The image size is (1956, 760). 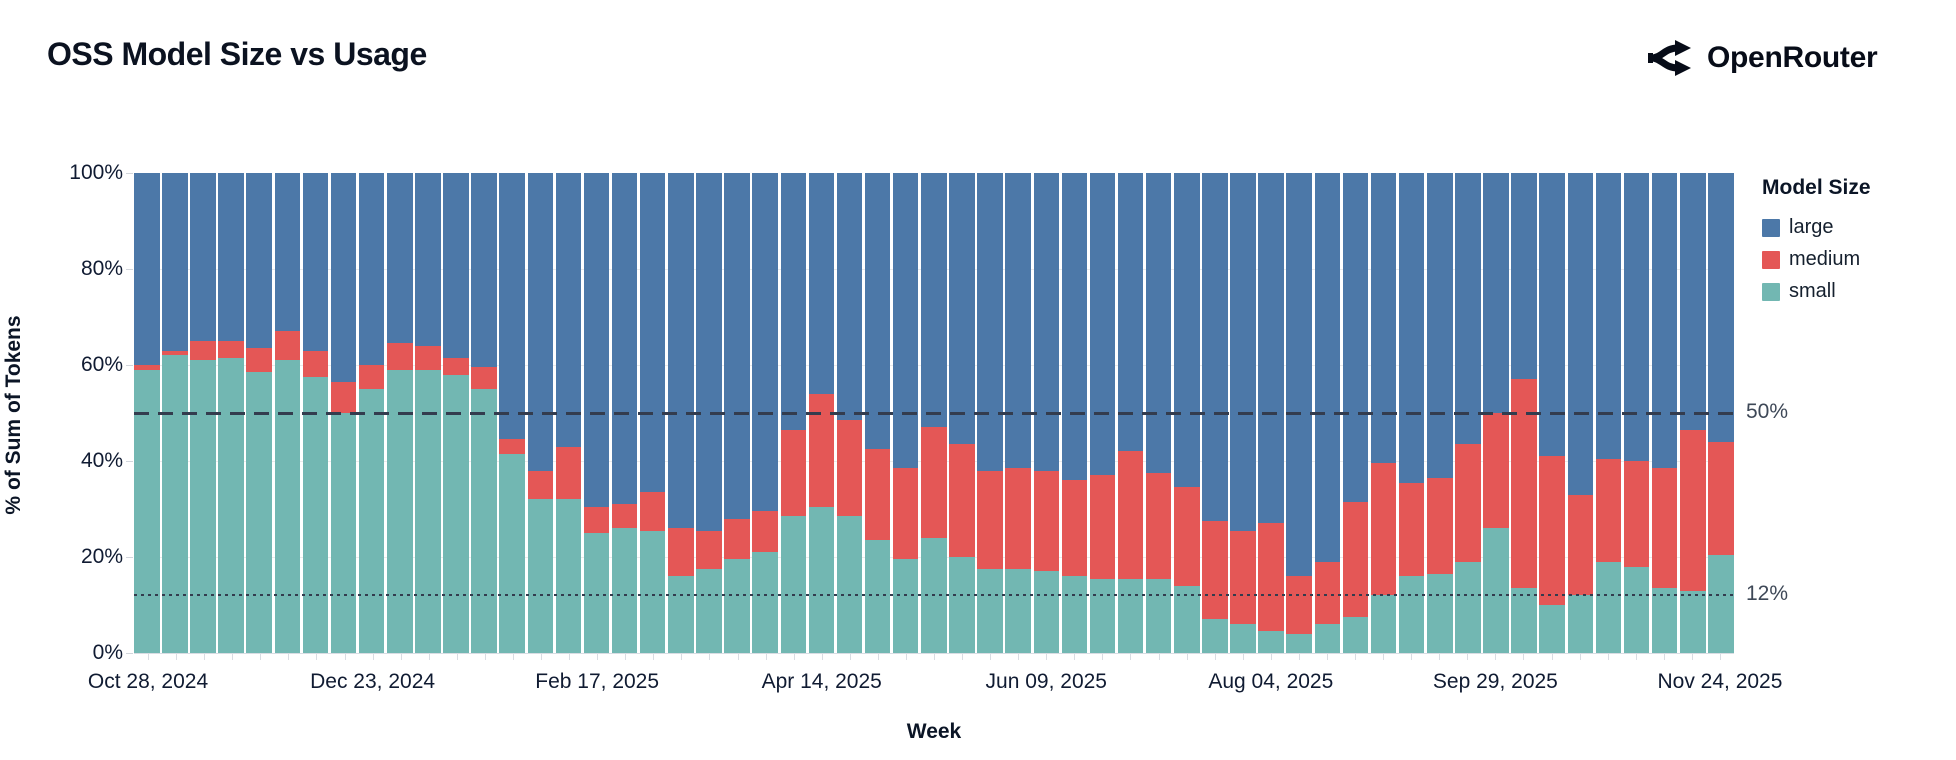 What do you see at coordinates (1495, 681) in the screenshot?
I see `x-tick-label: Sep 29, 2025` at bounding box center [1495, 681].